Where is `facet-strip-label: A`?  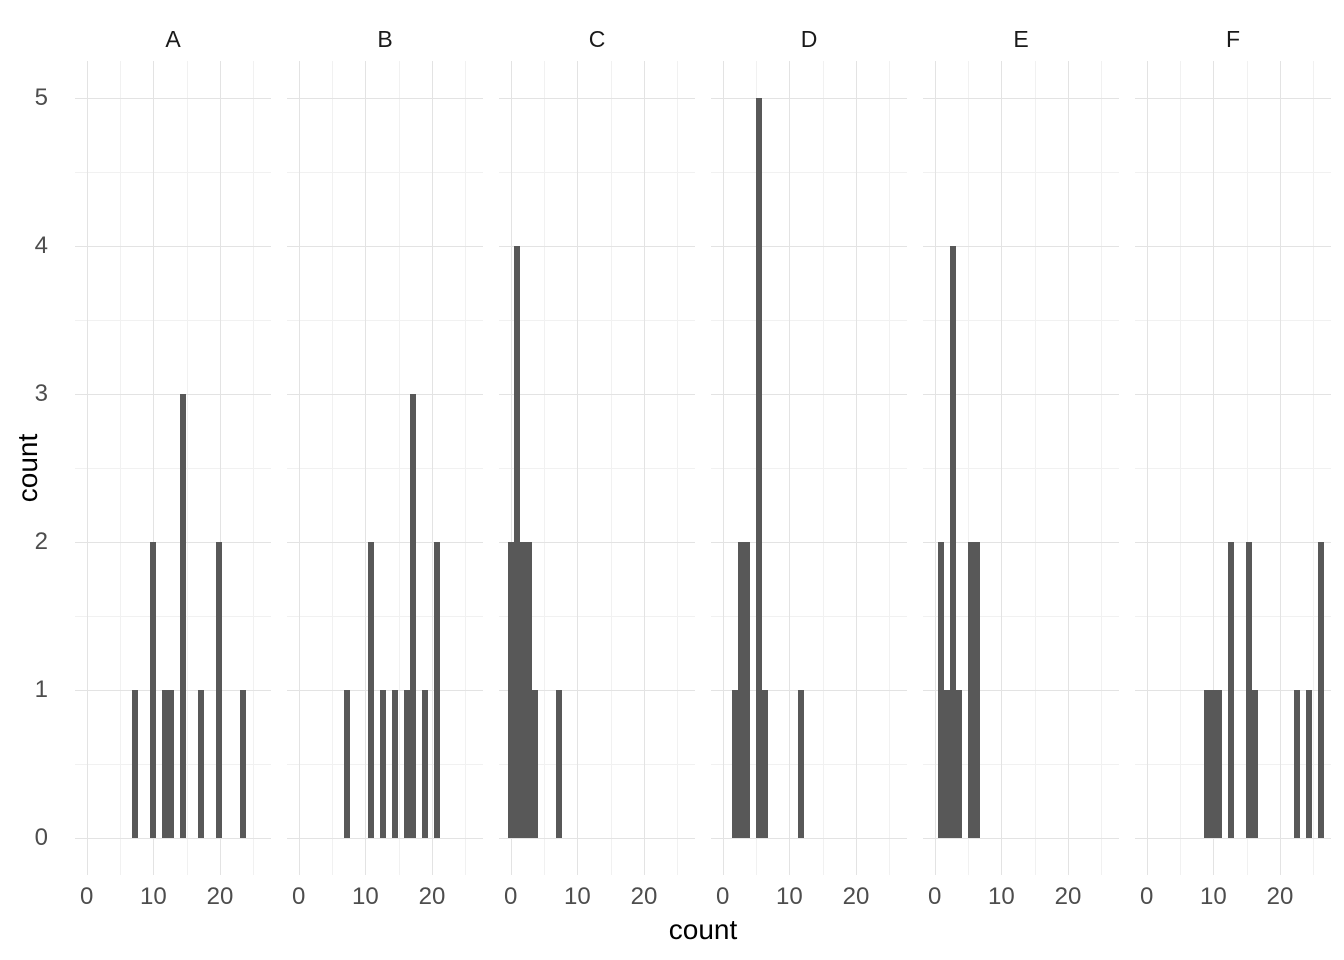 facet-strip-label: A is located at coordinates (173, 39).